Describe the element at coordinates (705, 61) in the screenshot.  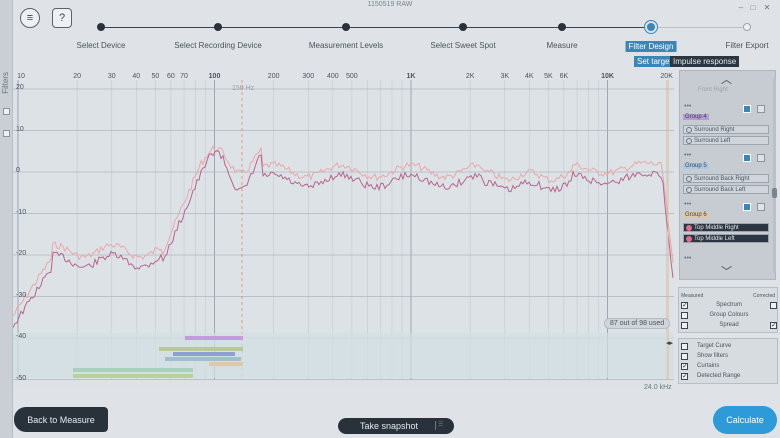
I see `tab-impulse-response: Impulse response` at that location.